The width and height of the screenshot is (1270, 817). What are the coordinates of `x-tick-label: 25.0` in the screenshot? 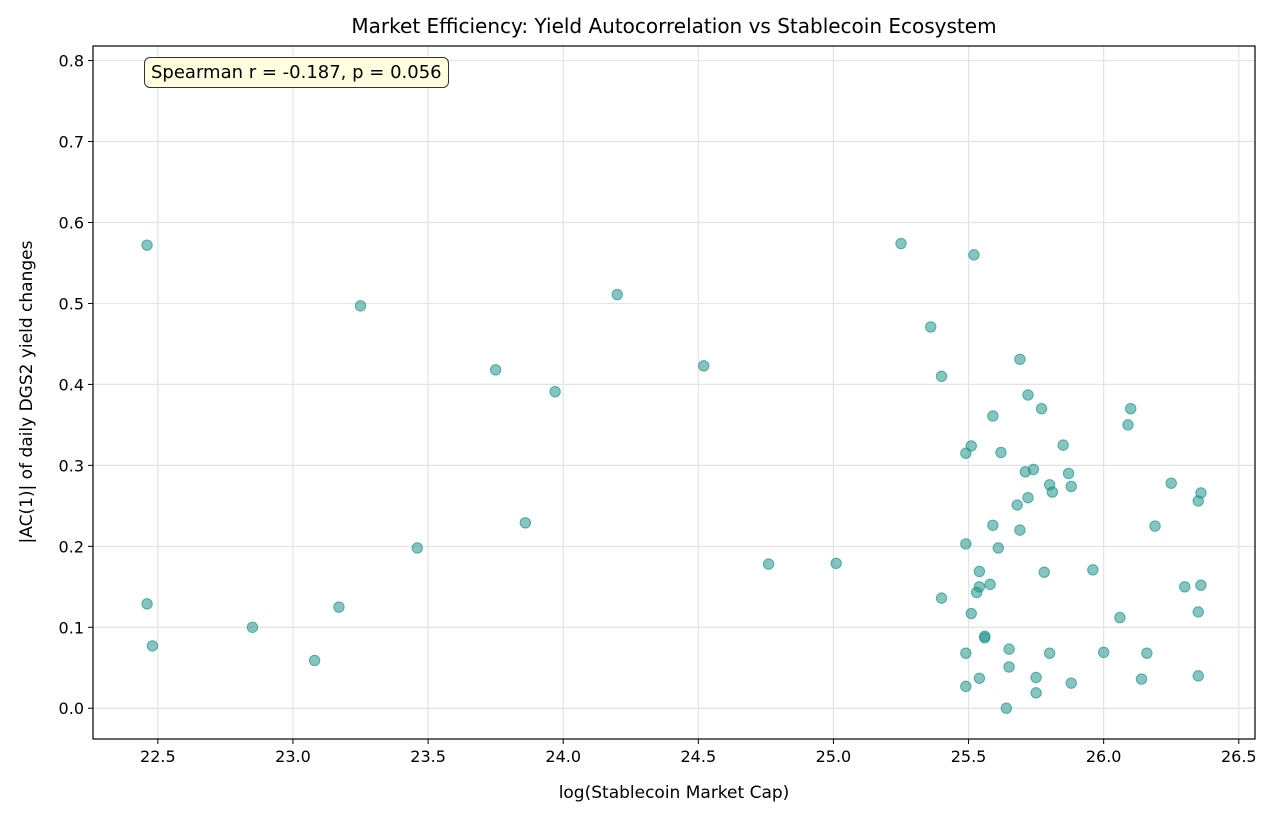 It's located at (834, 756).